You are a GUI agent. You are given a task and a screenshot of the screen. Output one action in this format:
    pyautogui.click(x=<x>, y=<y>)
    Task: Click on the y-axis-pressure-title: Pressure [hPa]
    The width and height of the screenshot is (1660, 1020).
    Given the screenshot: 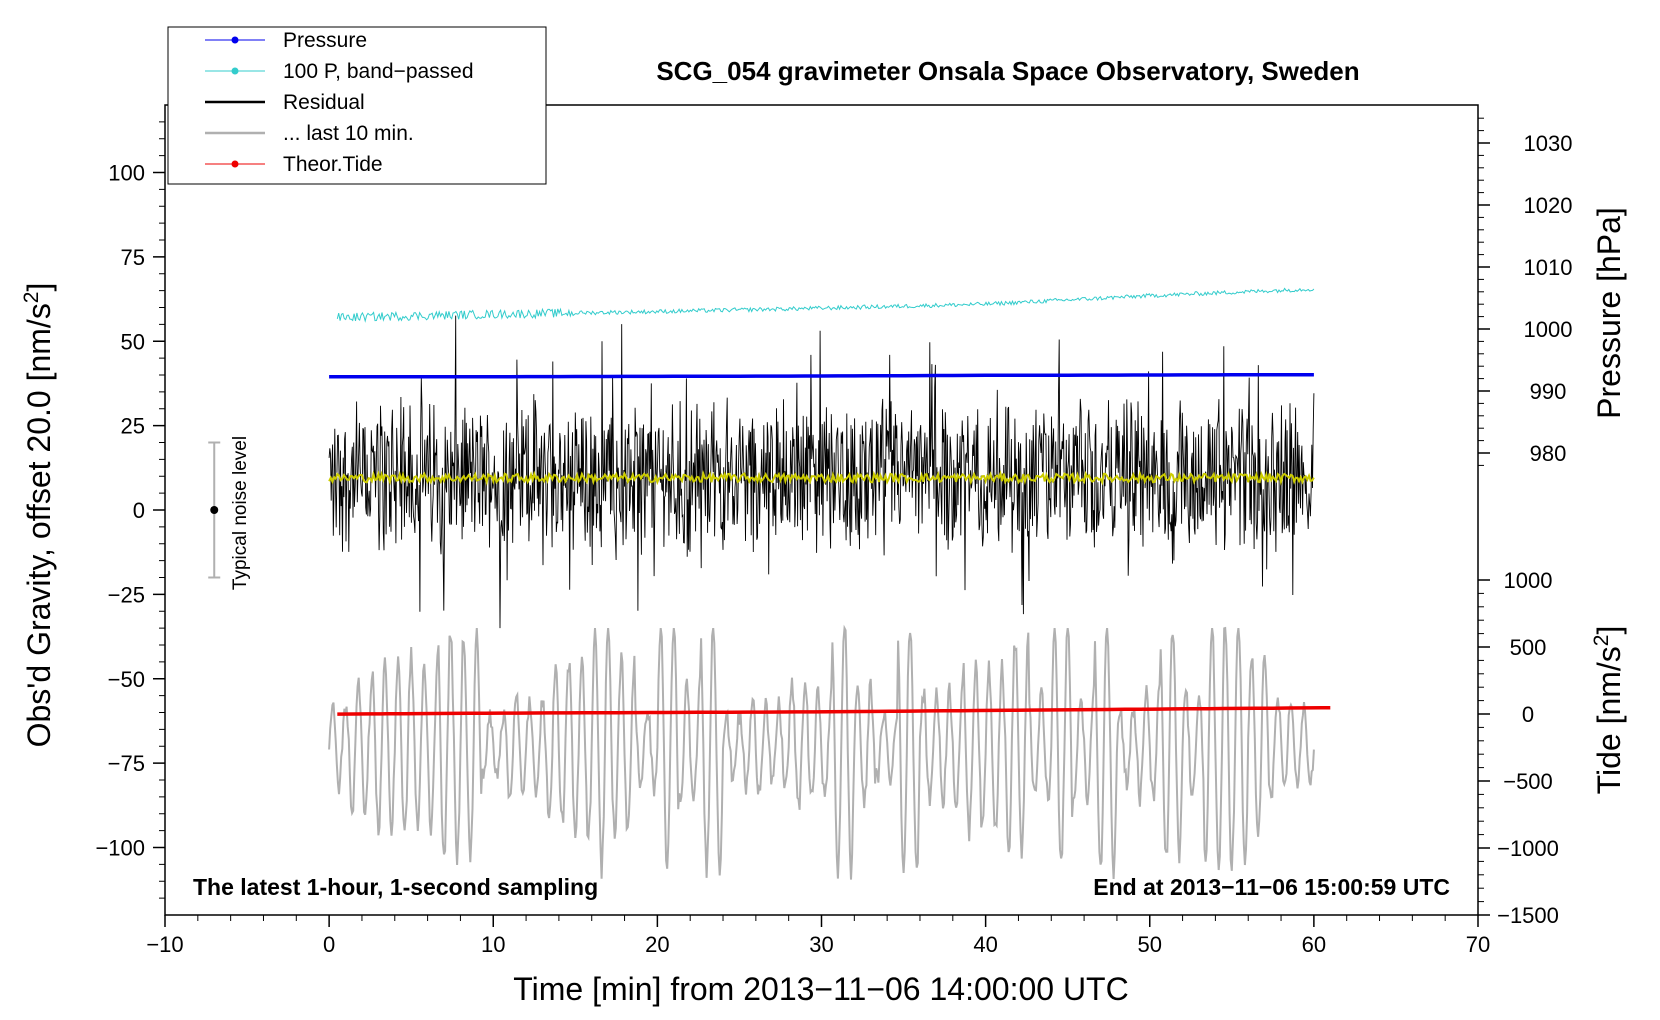 What is the action you would take?
    pyautogui.click(x=1609, y=313)
    